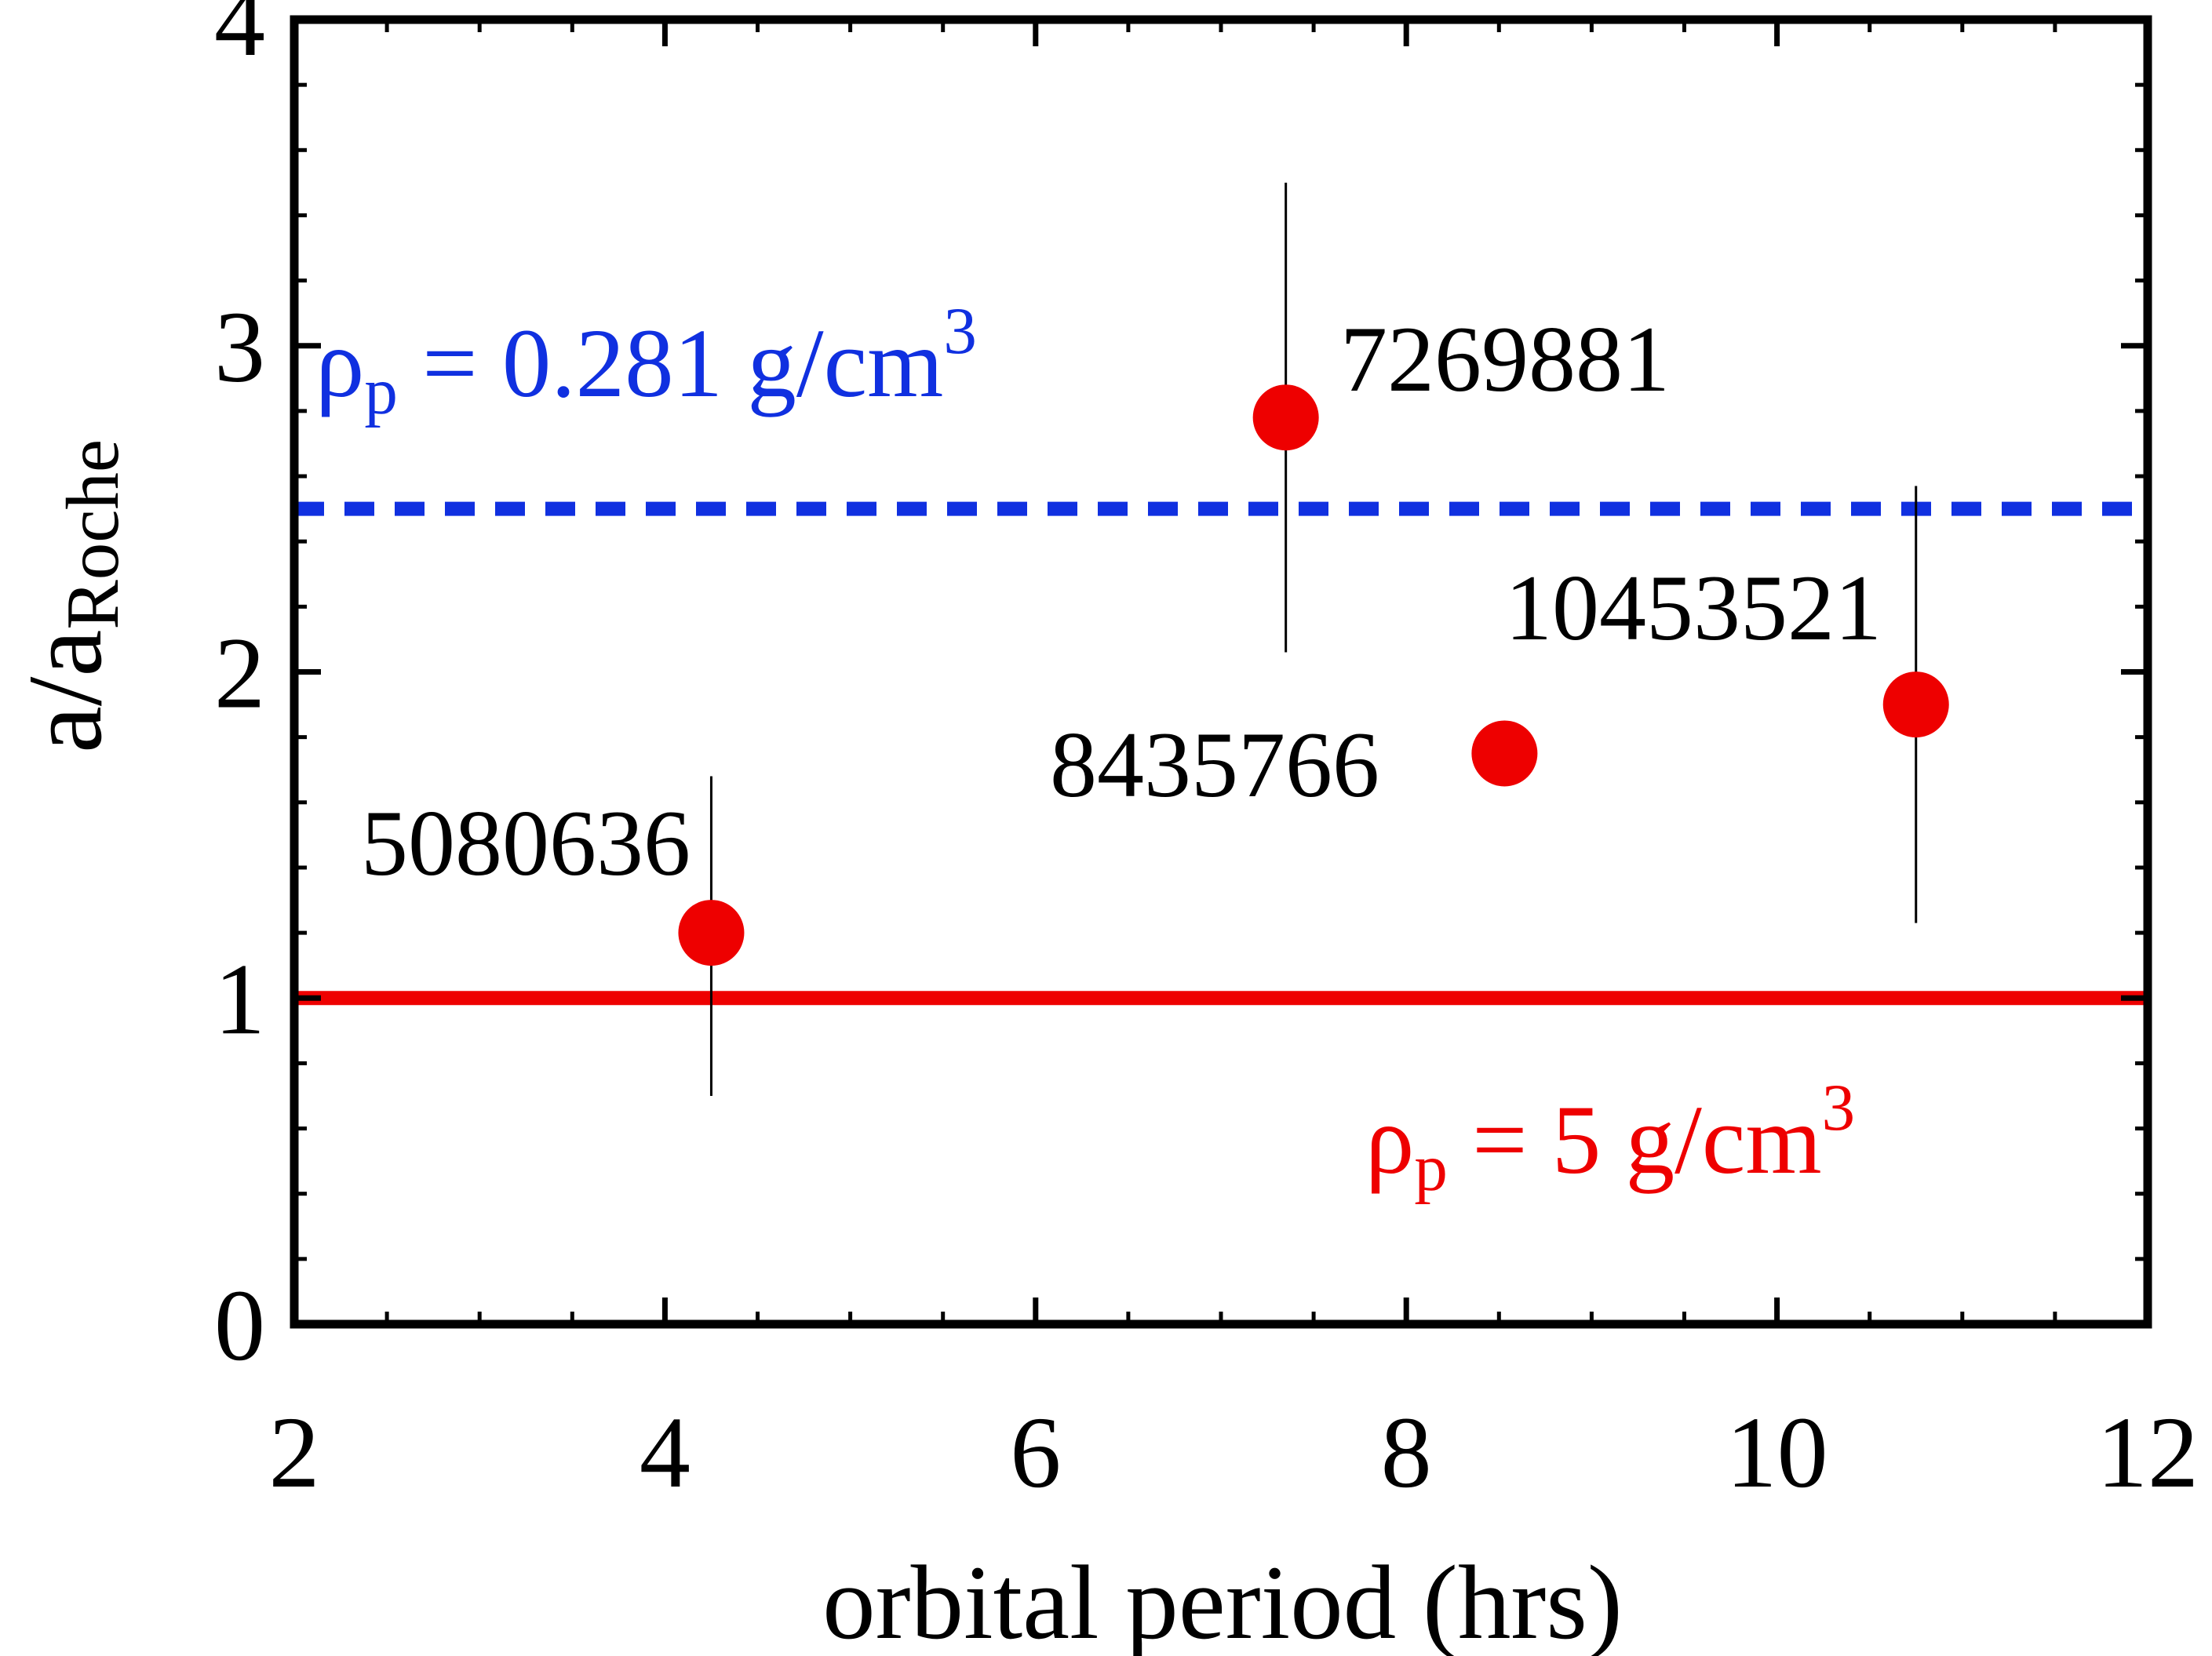  Describe the element at coordinates (1389, 1140) in the screenshot. I see `ref-label-high-density-rho: ρ` at that location.